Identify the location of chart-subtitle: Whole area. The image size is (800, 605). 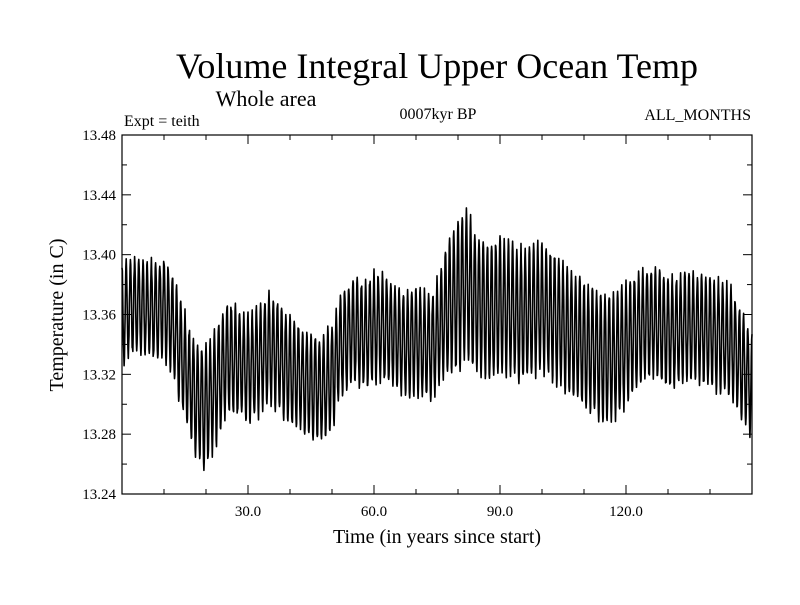
(266, 98).